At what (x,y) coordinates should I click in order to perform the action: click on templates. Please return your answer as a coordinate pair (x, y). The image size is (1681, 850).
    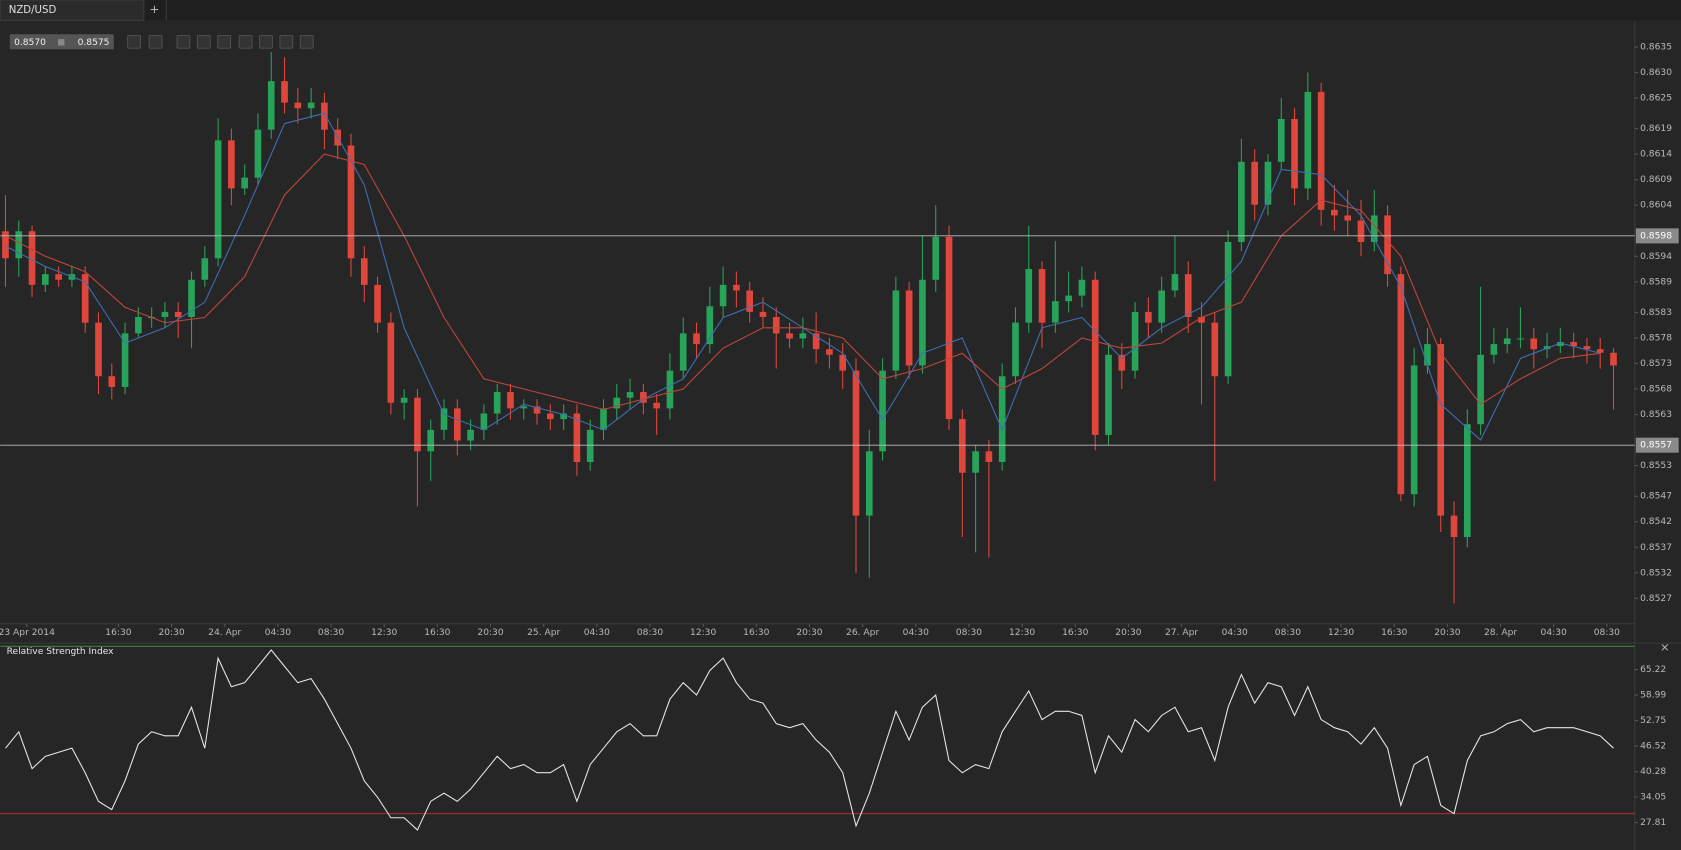
    Looking at the image, I should click on (266, 41).